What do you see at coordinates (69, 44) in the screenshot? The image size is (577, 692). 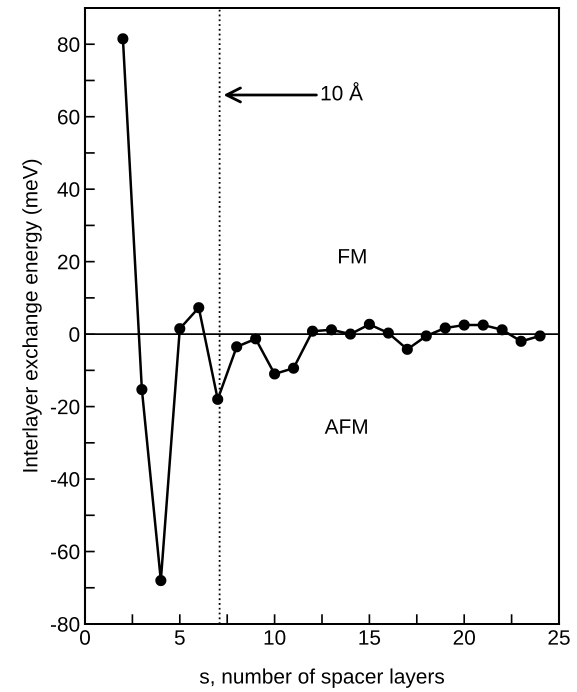 I see `y-tick-label: 80` at bounding box center [69, 44].